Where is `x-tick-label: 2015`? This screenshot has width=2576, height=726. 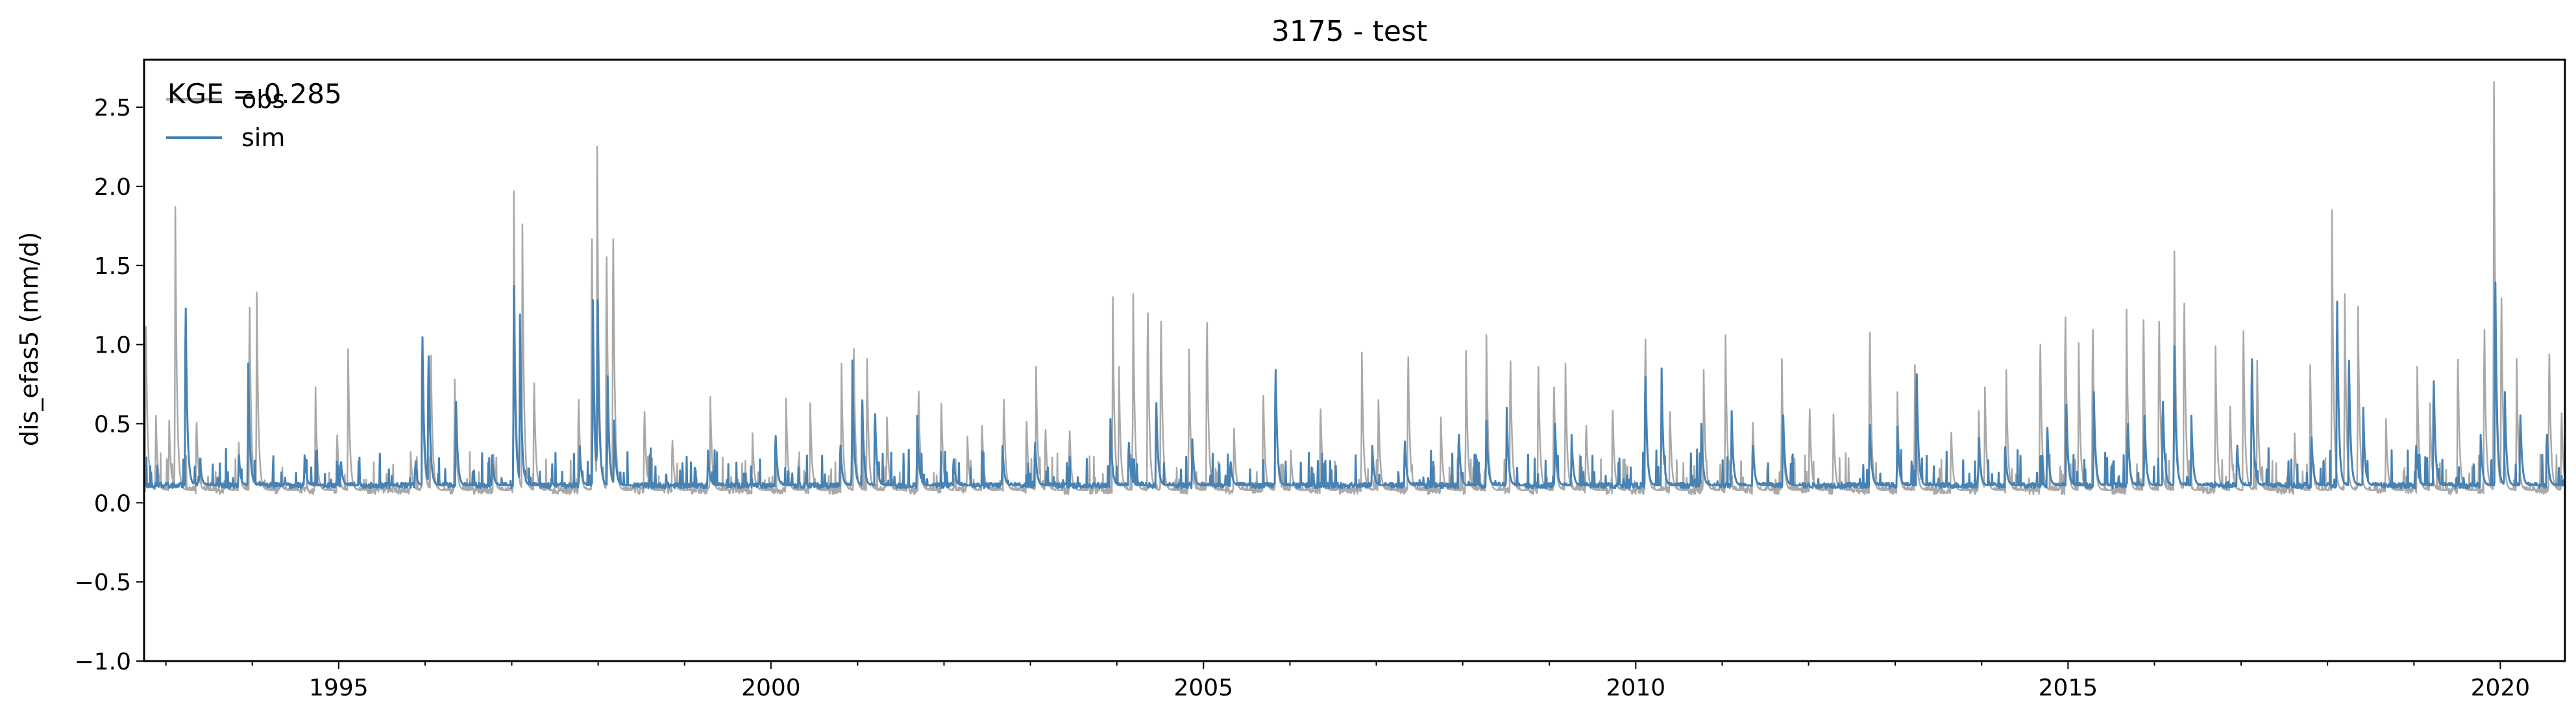 x-tick-label: 2015 is located at coordinates (2068, 688).